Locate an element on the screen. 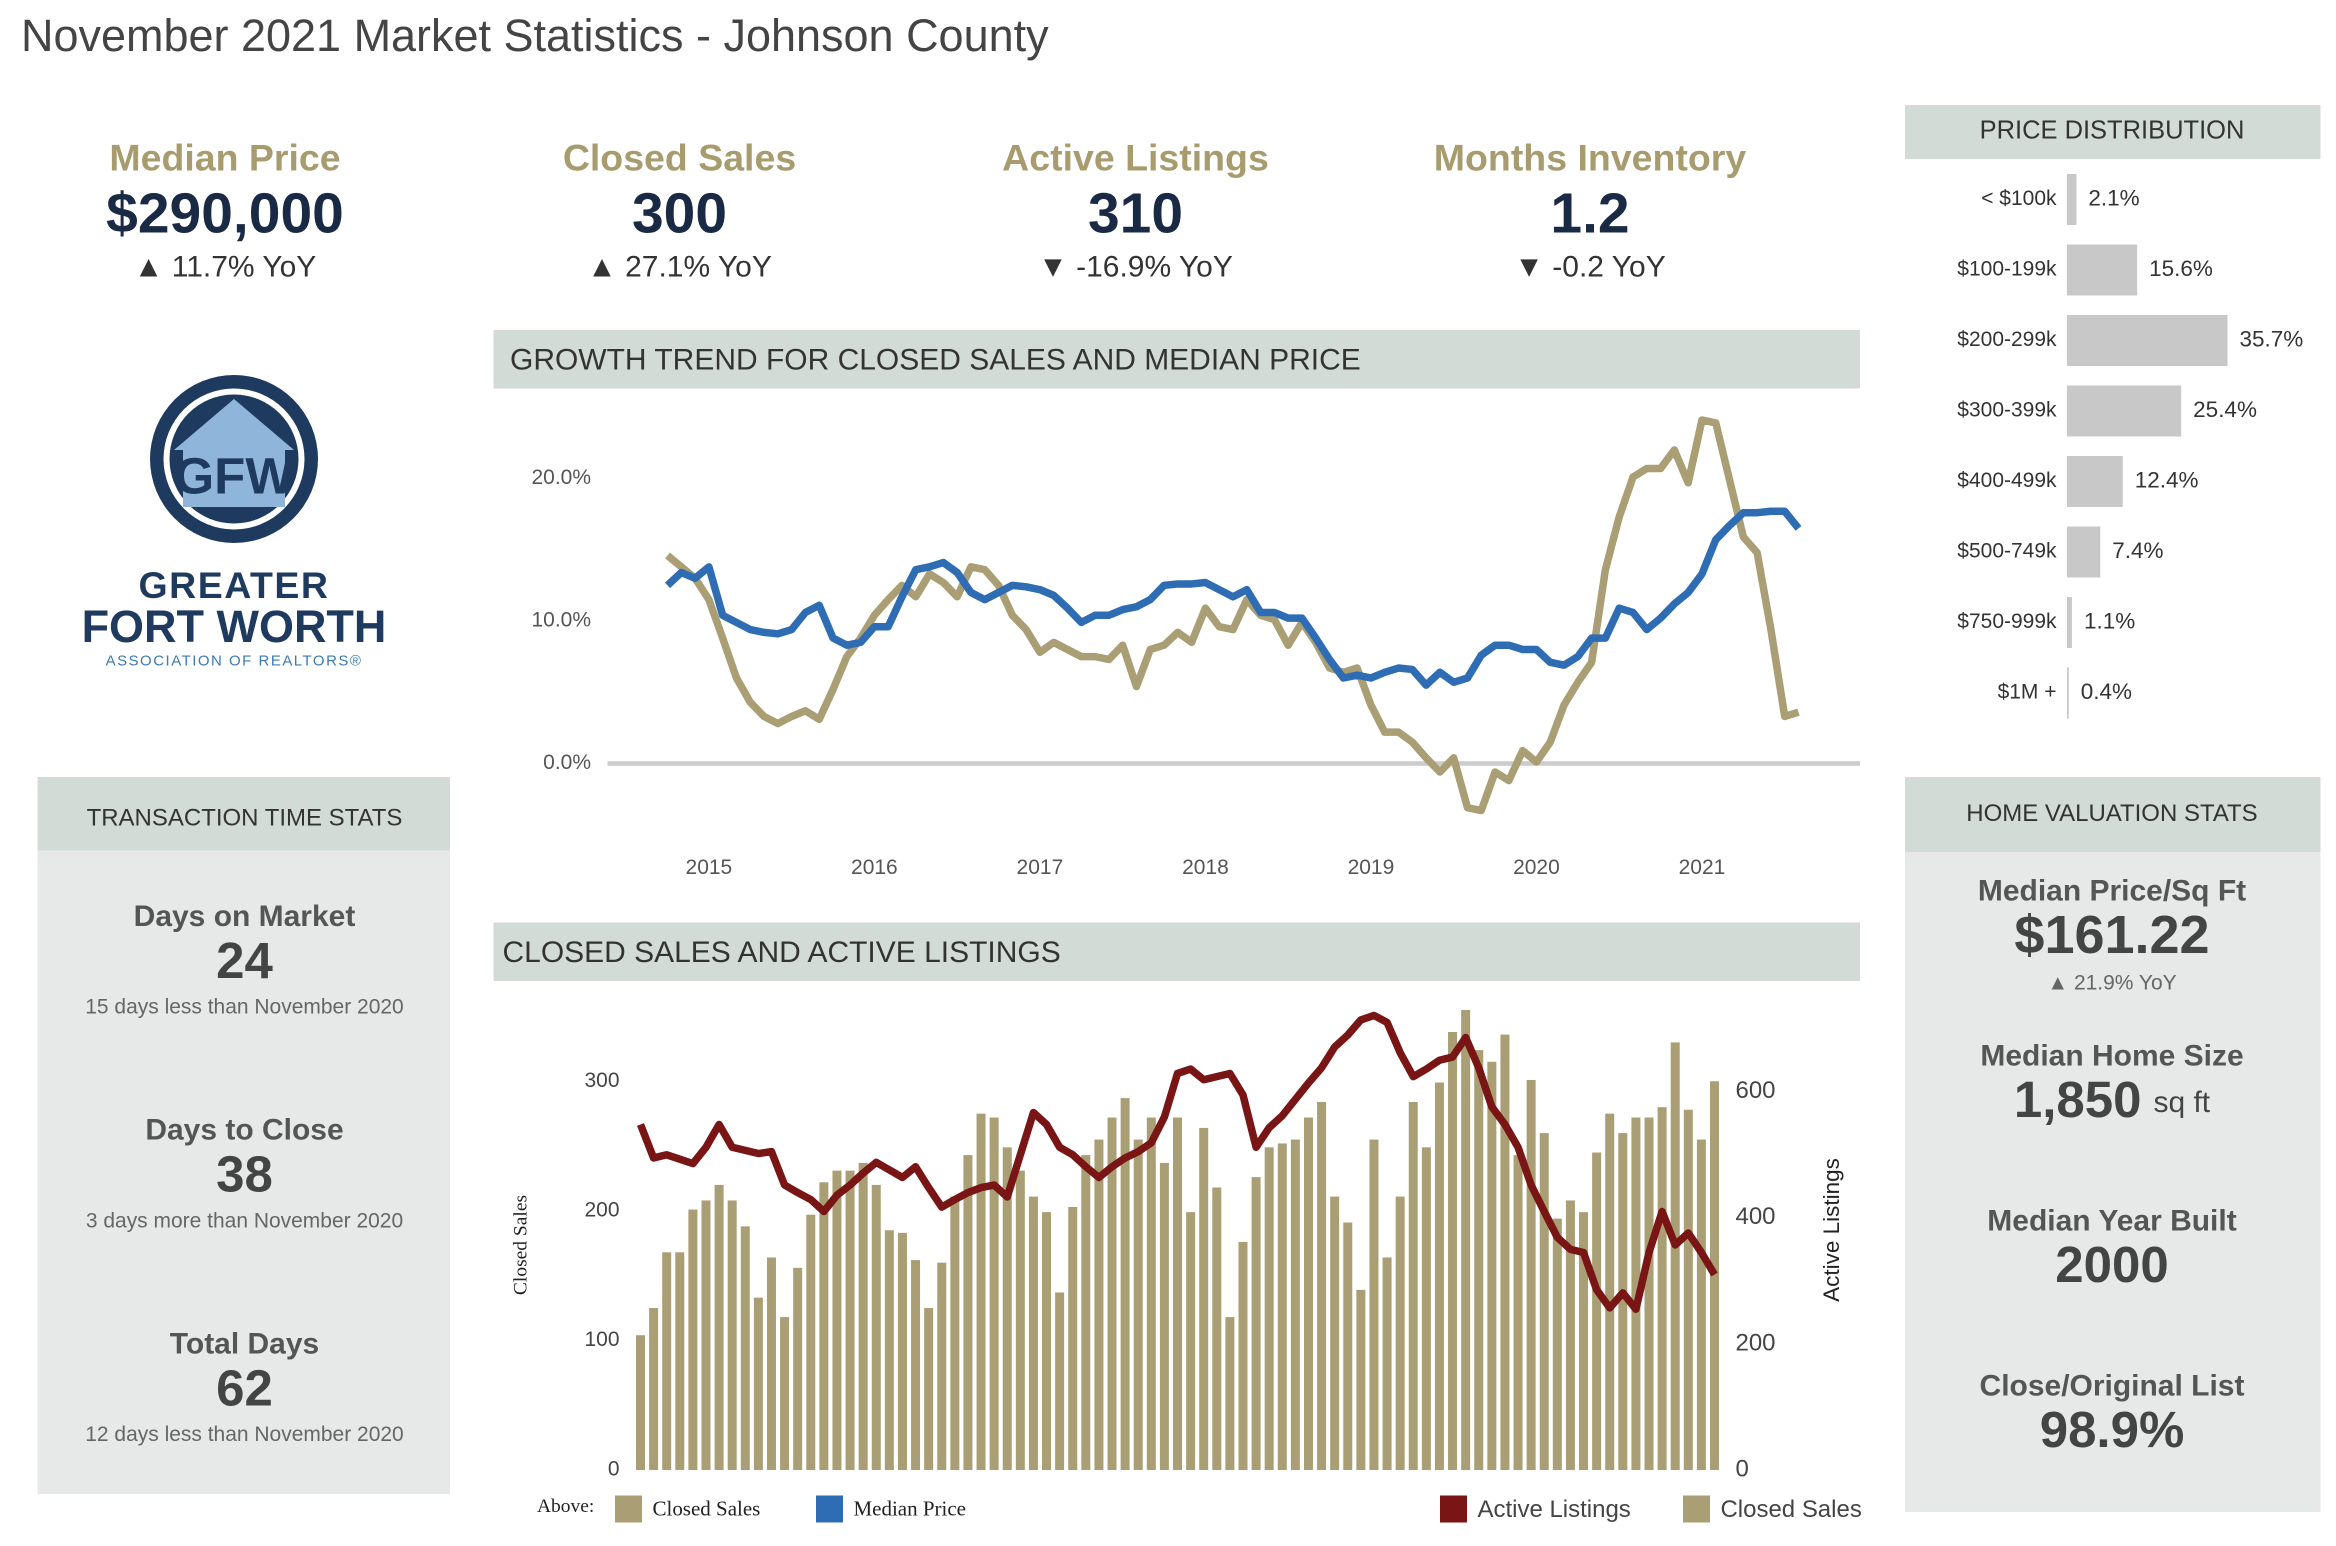 The height and width of the screenshot is (1546, 2336). stat-value: 62 is located at coordinates (244, 1387).